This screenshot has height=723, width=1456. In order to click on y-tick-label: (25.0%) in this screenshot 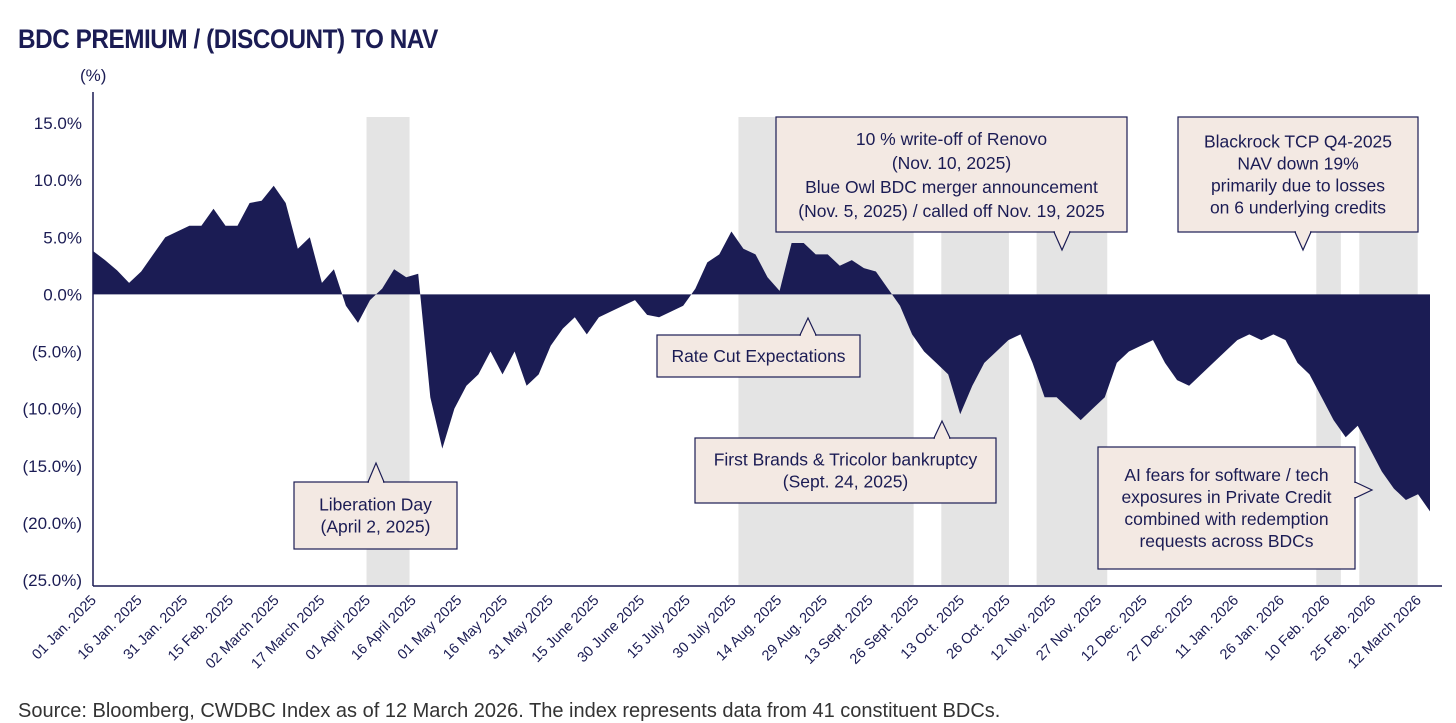, I will do `click(52, 580)`.